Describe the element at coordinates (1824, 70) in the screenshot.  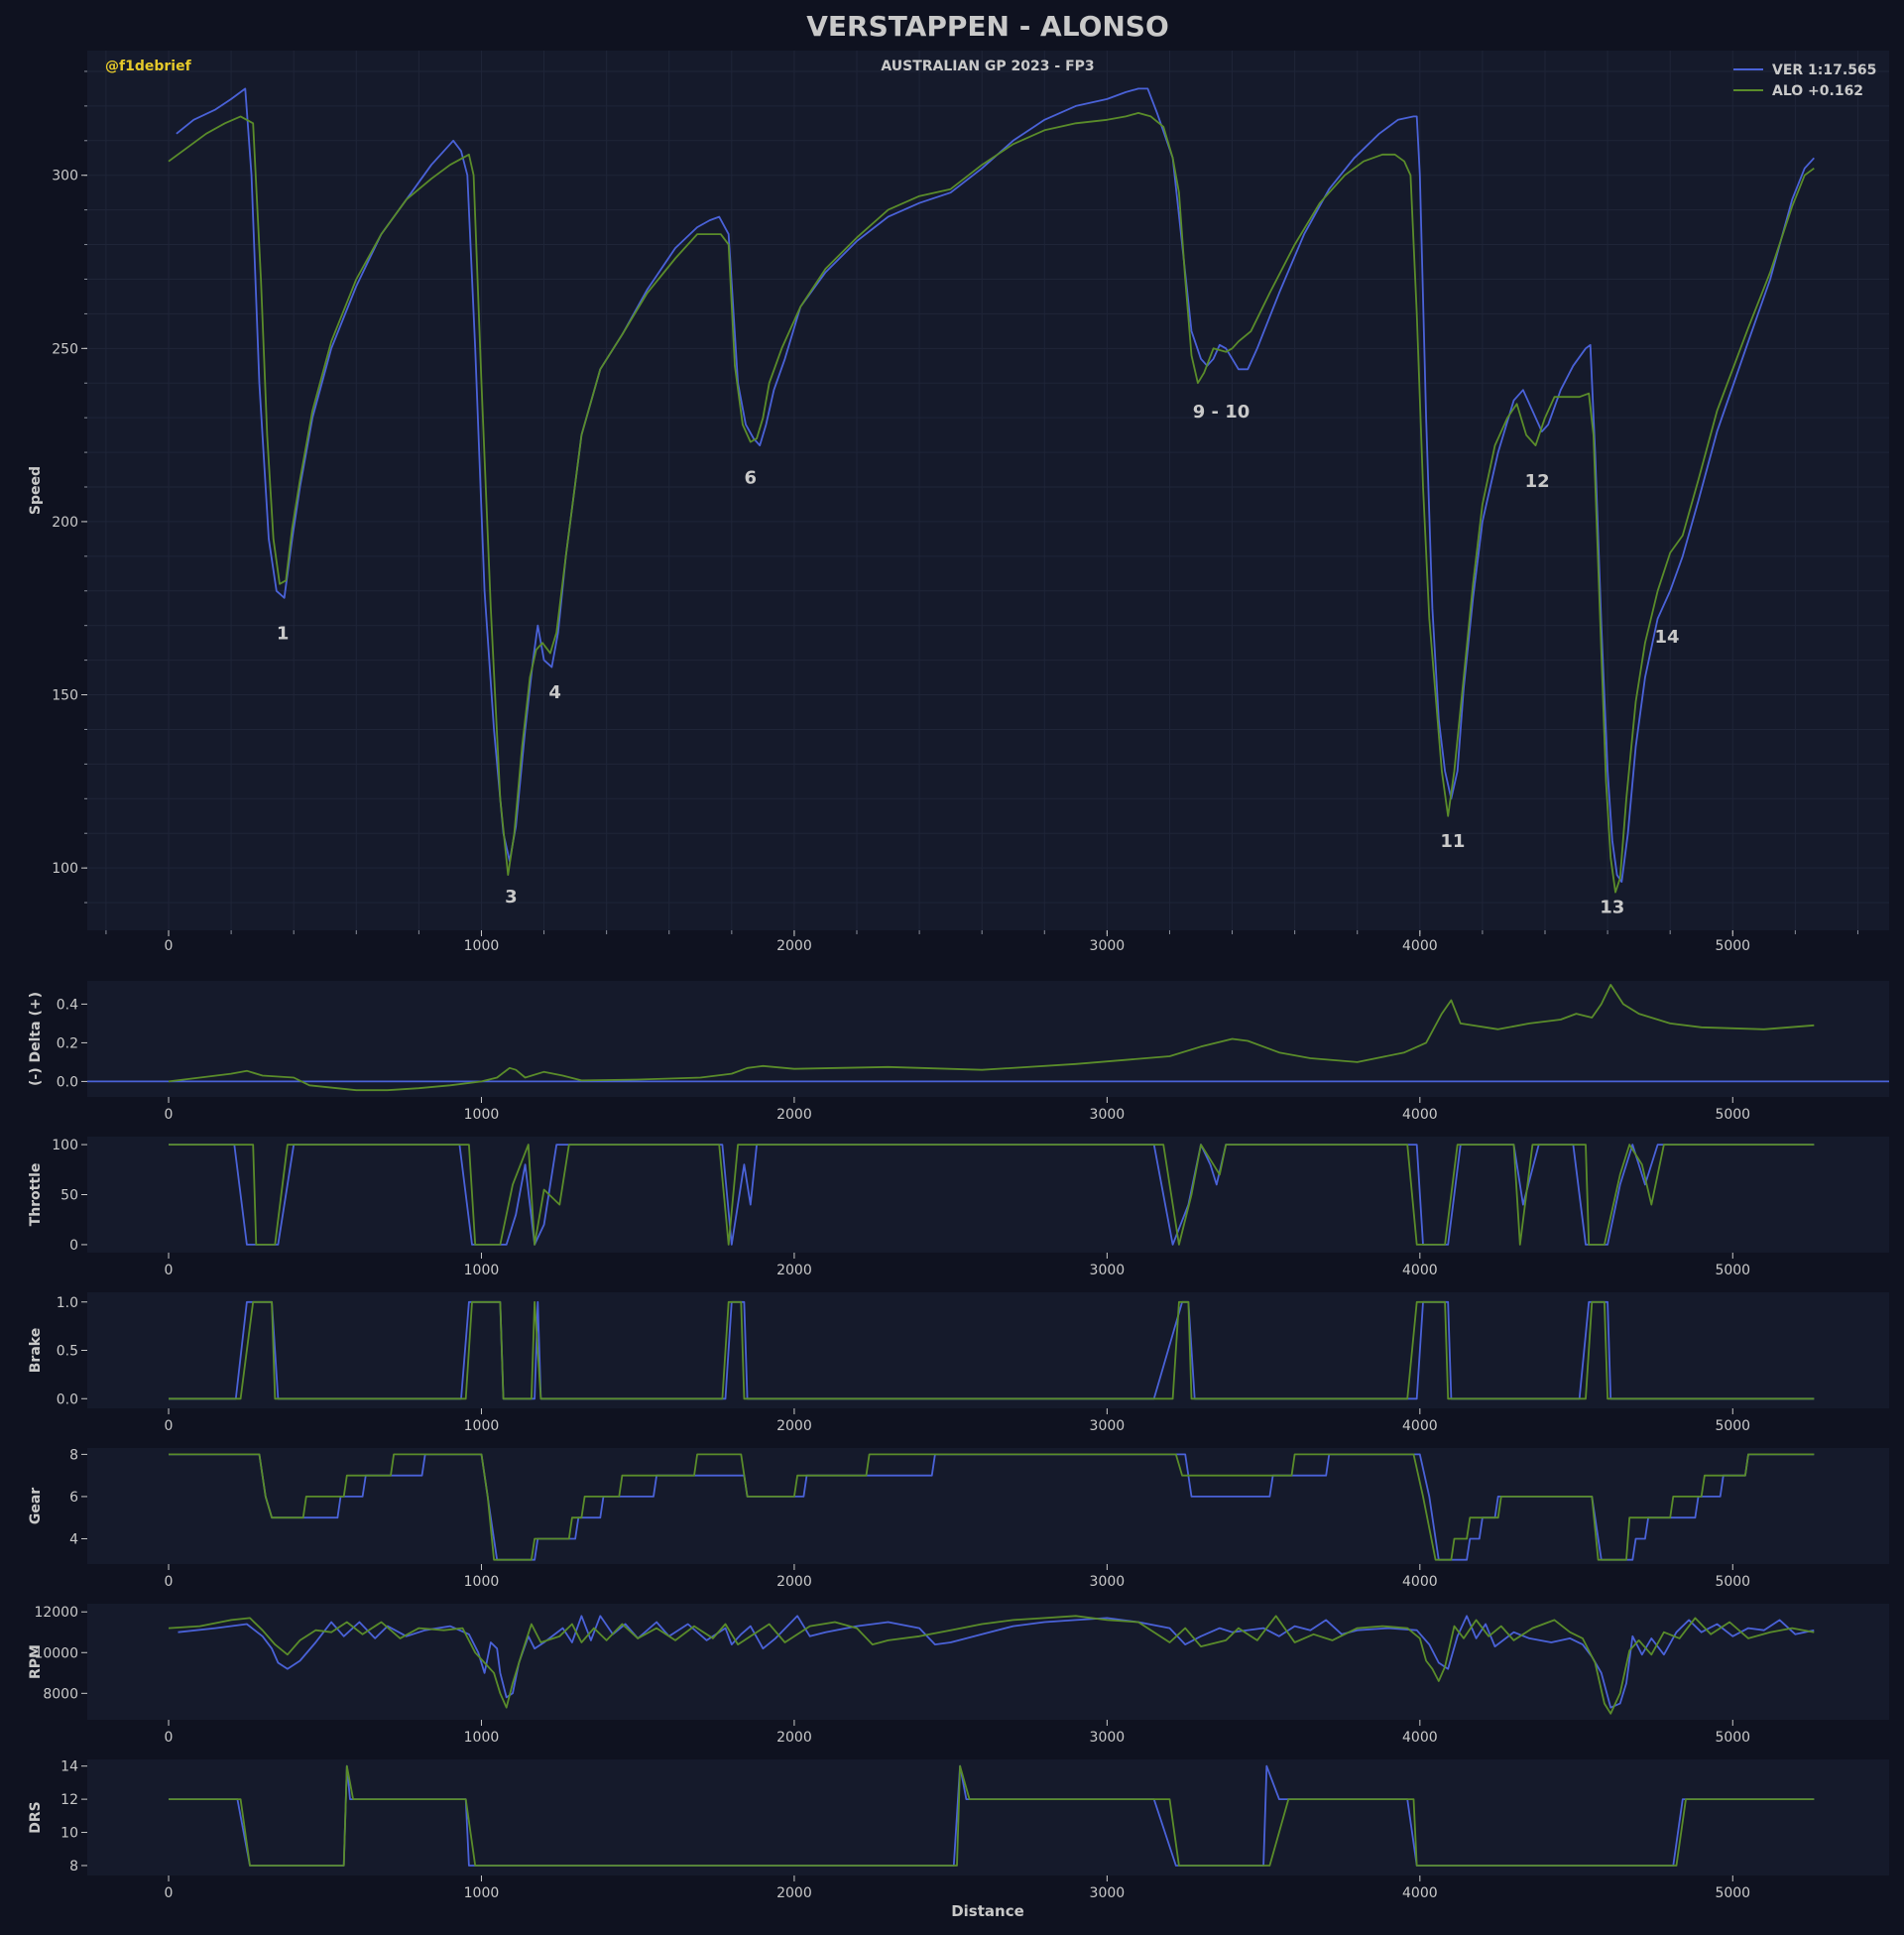
I see `legend-label-ver: VER 1:17.565` at that location.